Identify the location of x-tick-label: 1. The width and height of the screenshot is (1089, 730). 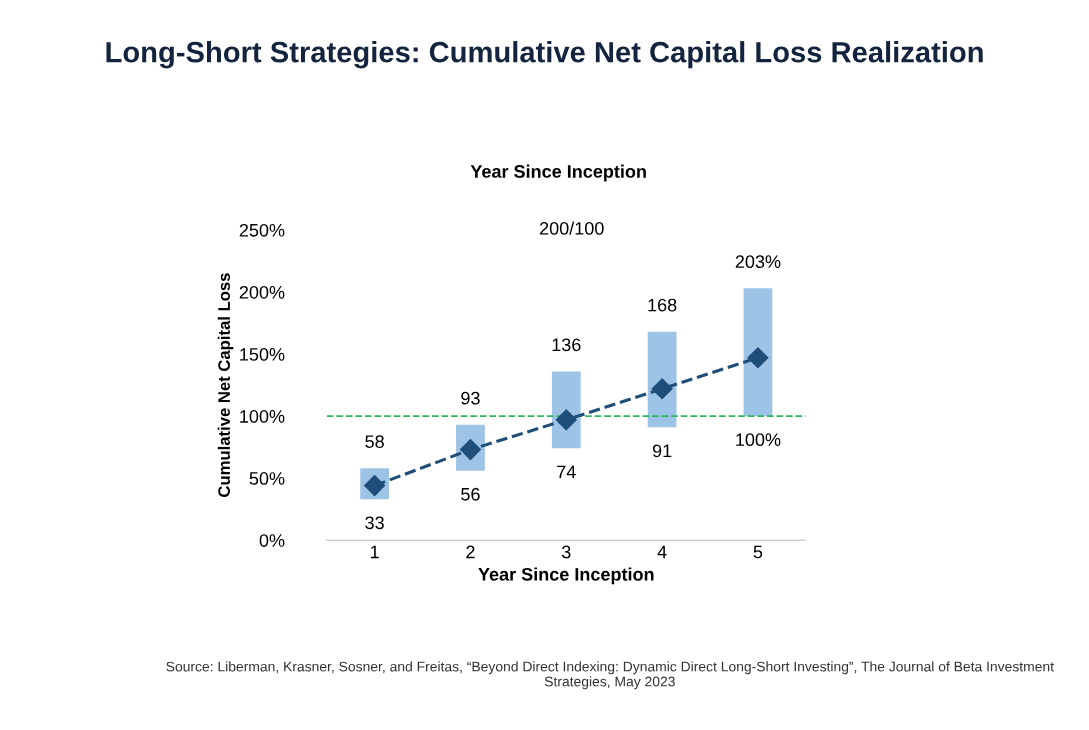
(374, 552).